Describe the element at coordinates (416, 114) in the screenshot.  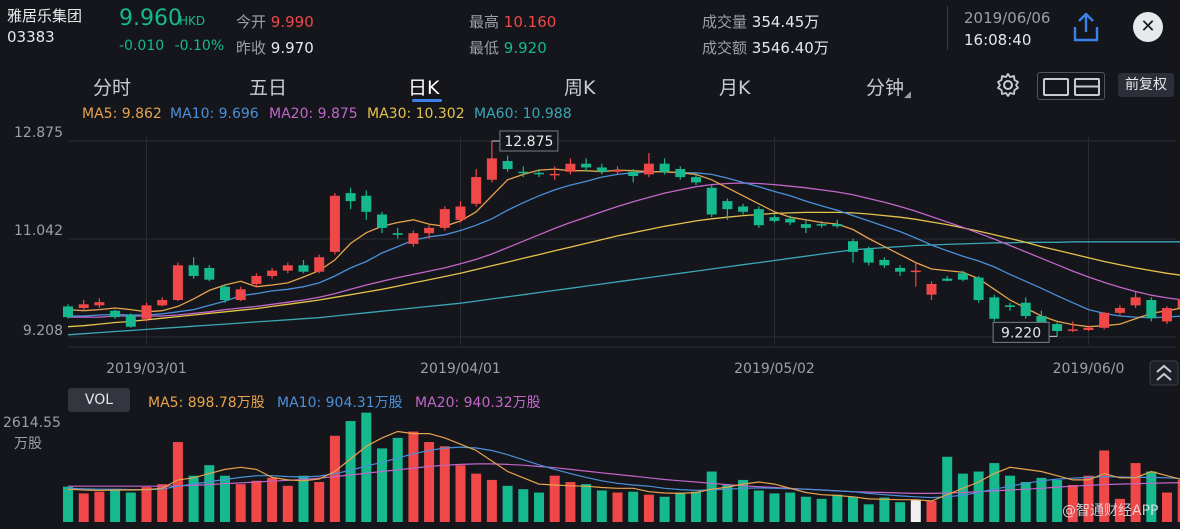
I see `ma30-legend: MA30: 10.302` at that location.